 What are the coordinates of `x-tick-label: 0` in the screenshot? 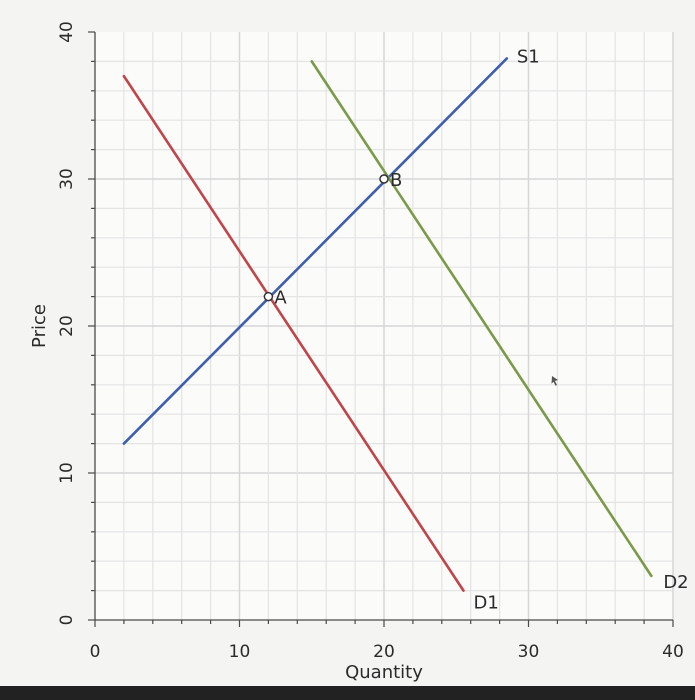 It's located at (95, 652).